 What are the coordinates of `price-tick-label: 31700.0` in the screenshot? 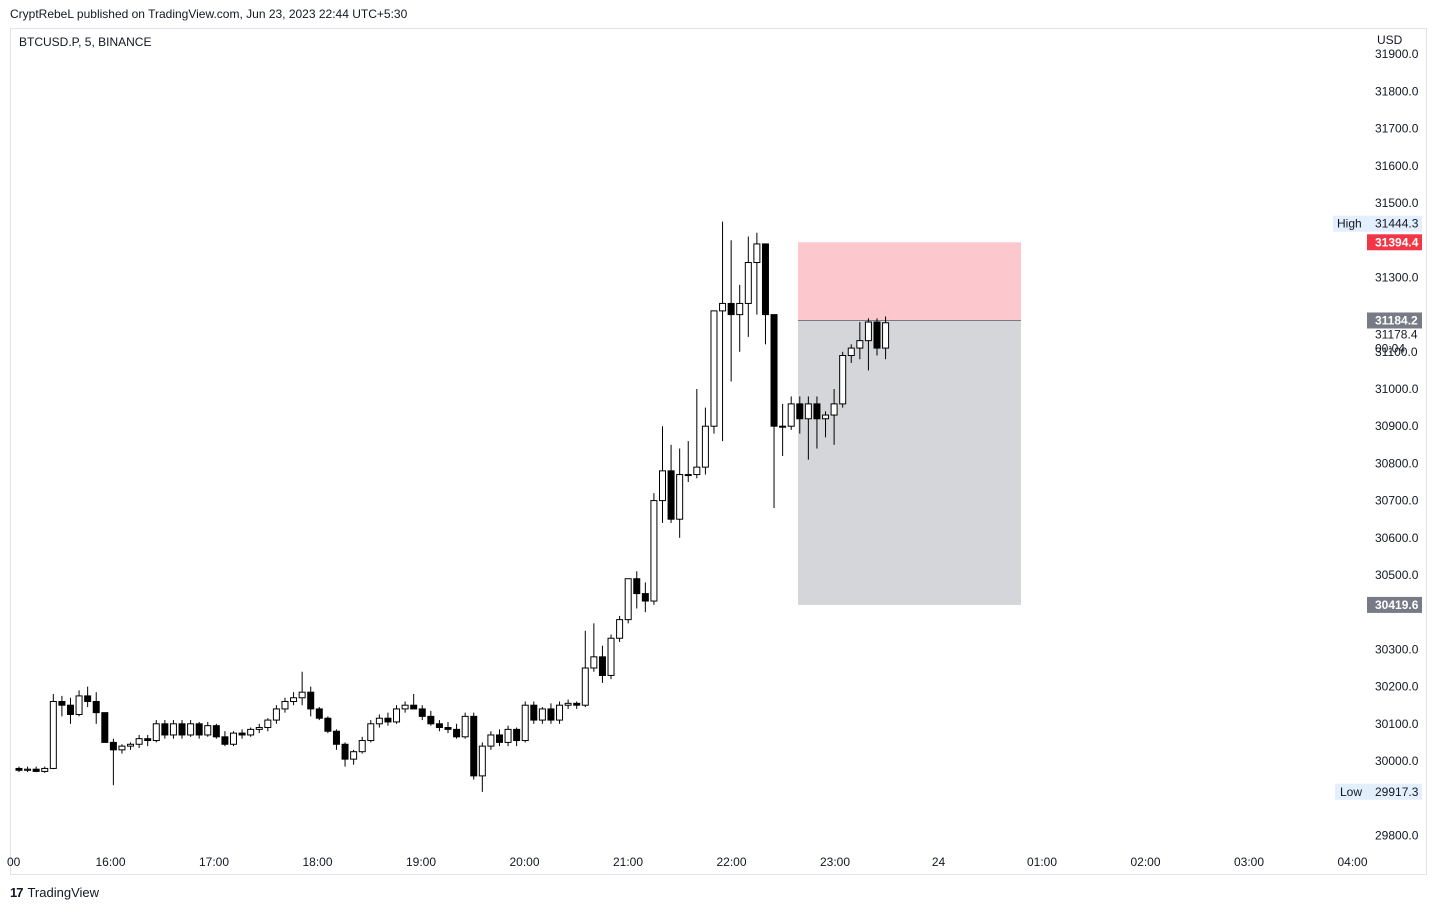 It's located at (1397, 129).